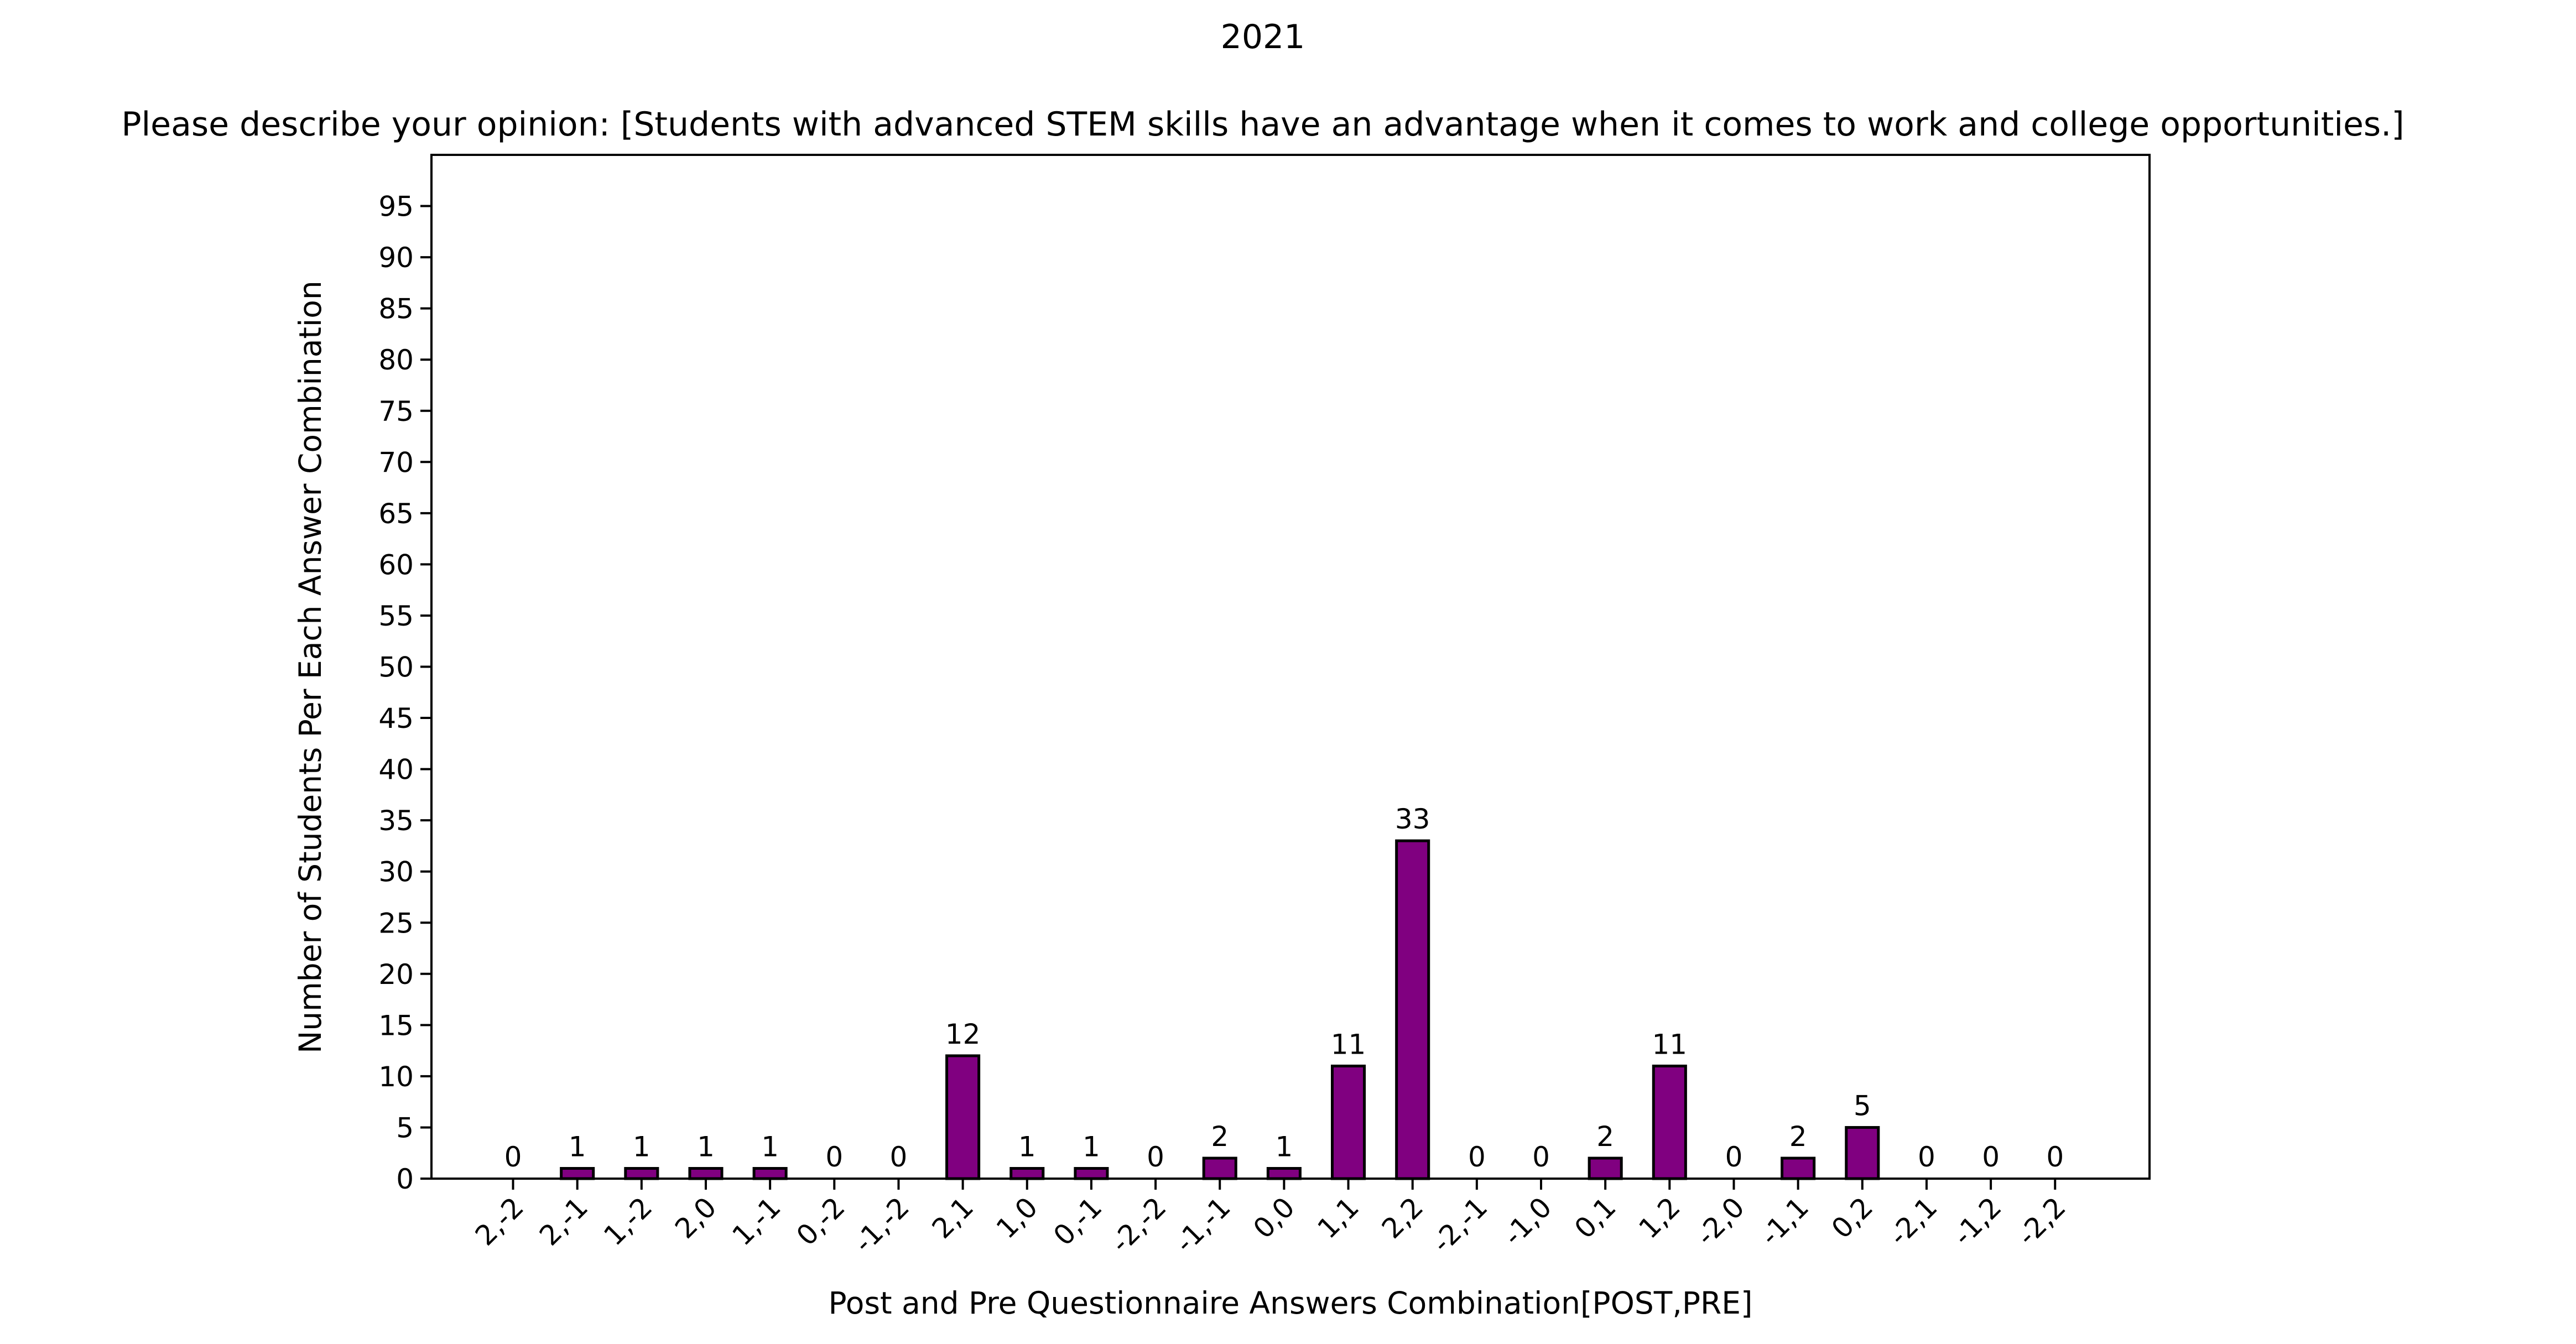 This screenshot has height=1344, width=2576. Describe the element at coordinates (396, 718) in the screenshot. I see `y-tick-label: 45` at that location.